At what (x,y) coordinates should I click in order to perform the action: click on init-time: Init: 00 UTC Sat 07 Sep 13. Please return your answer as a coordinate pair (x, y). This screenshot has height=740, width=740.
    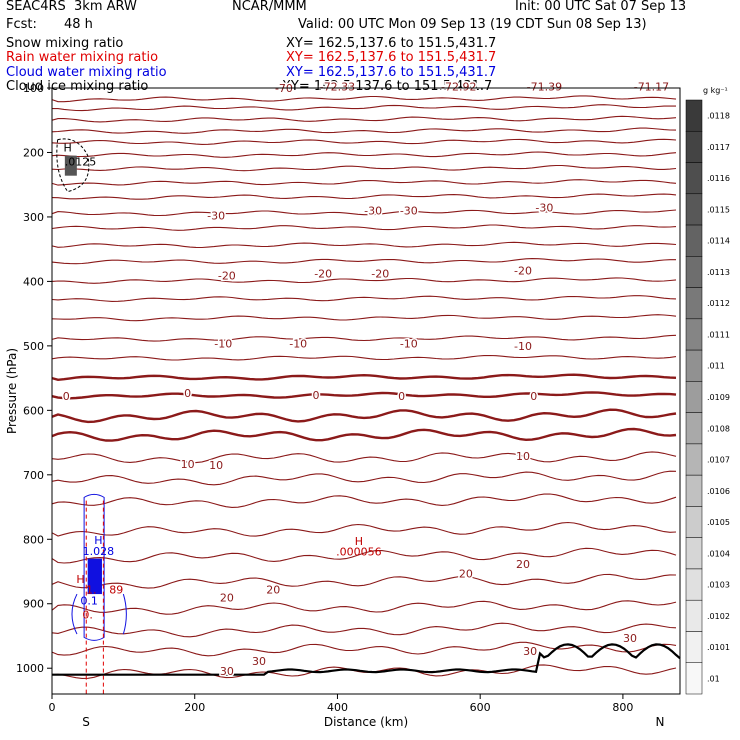
    Looking at the image, I should click on (601, 7).